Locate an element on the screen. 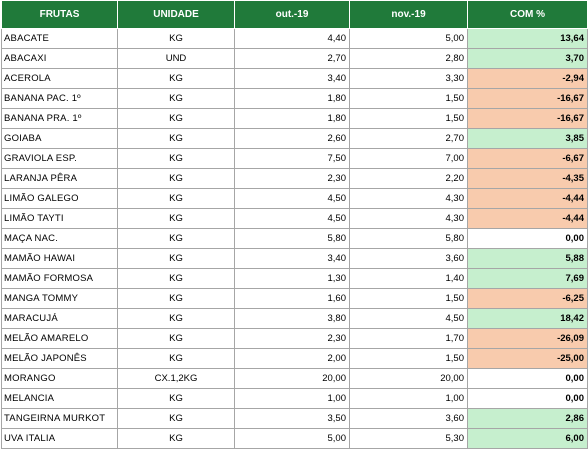 The width and height of the screenshot is (588, 471). price-nov-cell: 5,00 is located at coordinates (408, 38).